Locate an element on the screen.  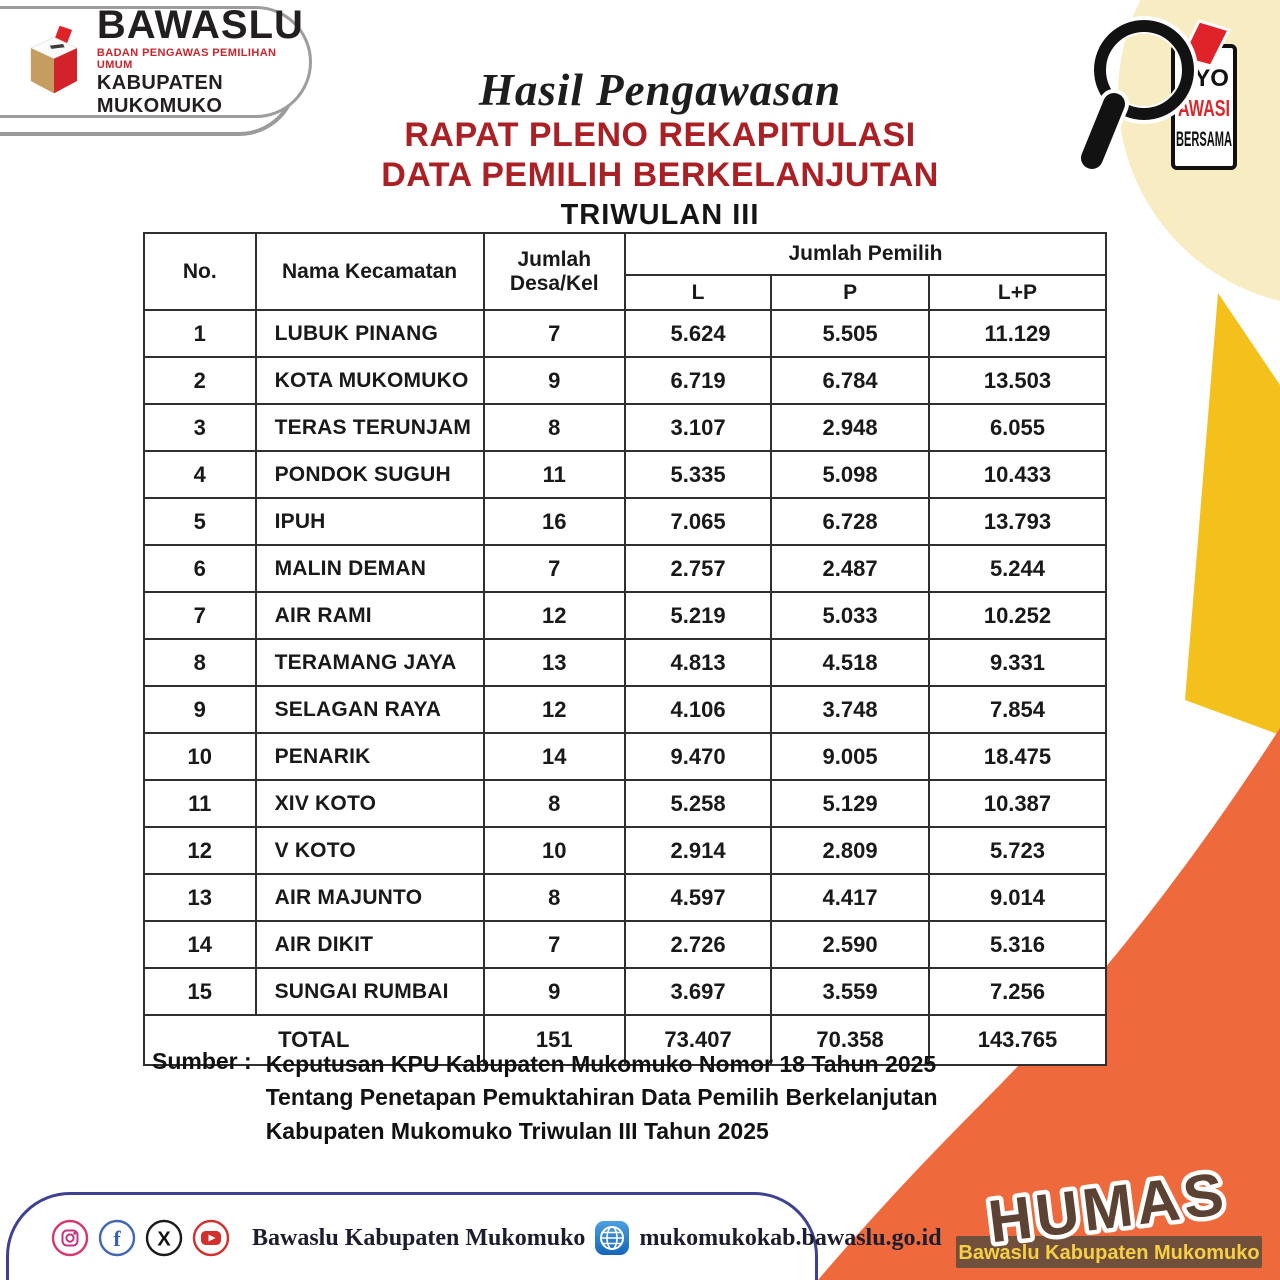
table-row: 6 MALIN DEMAN 7 2.757 2.487 5.244 is located at coordinates (625, 568).